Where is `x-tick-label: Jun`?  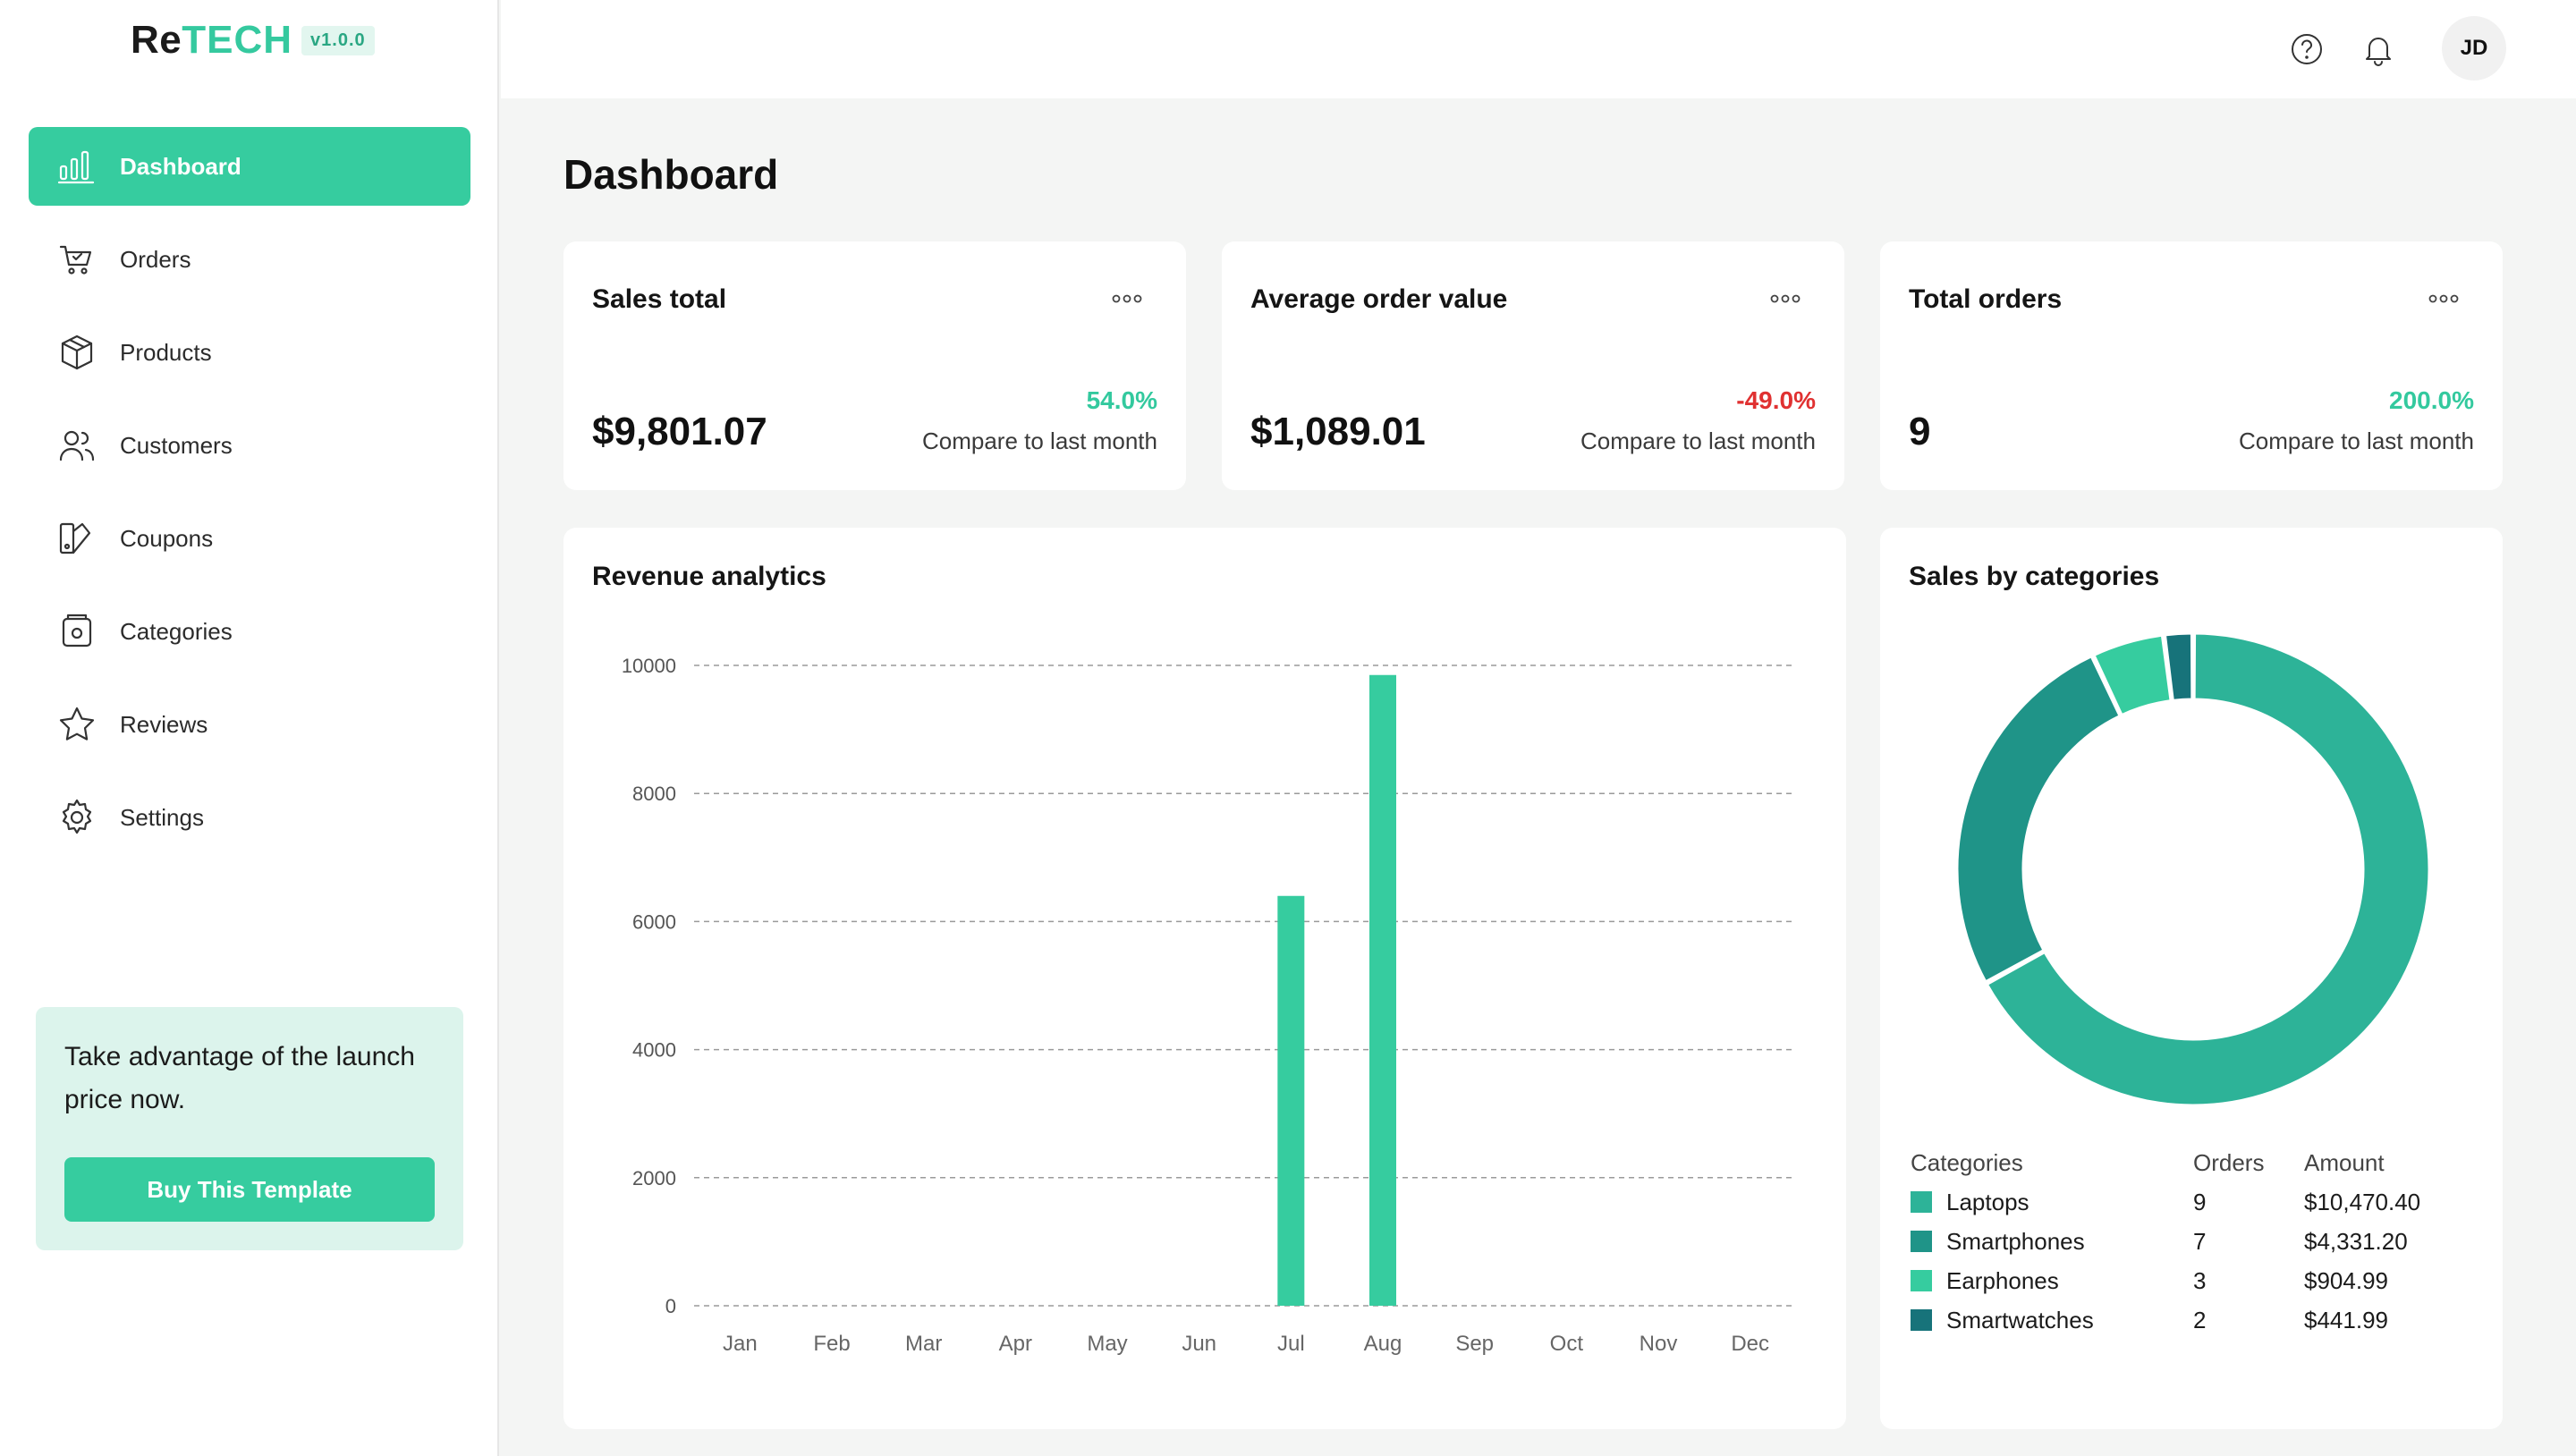 x-tick-label: Jun is located at coordinates (1199, 1344).